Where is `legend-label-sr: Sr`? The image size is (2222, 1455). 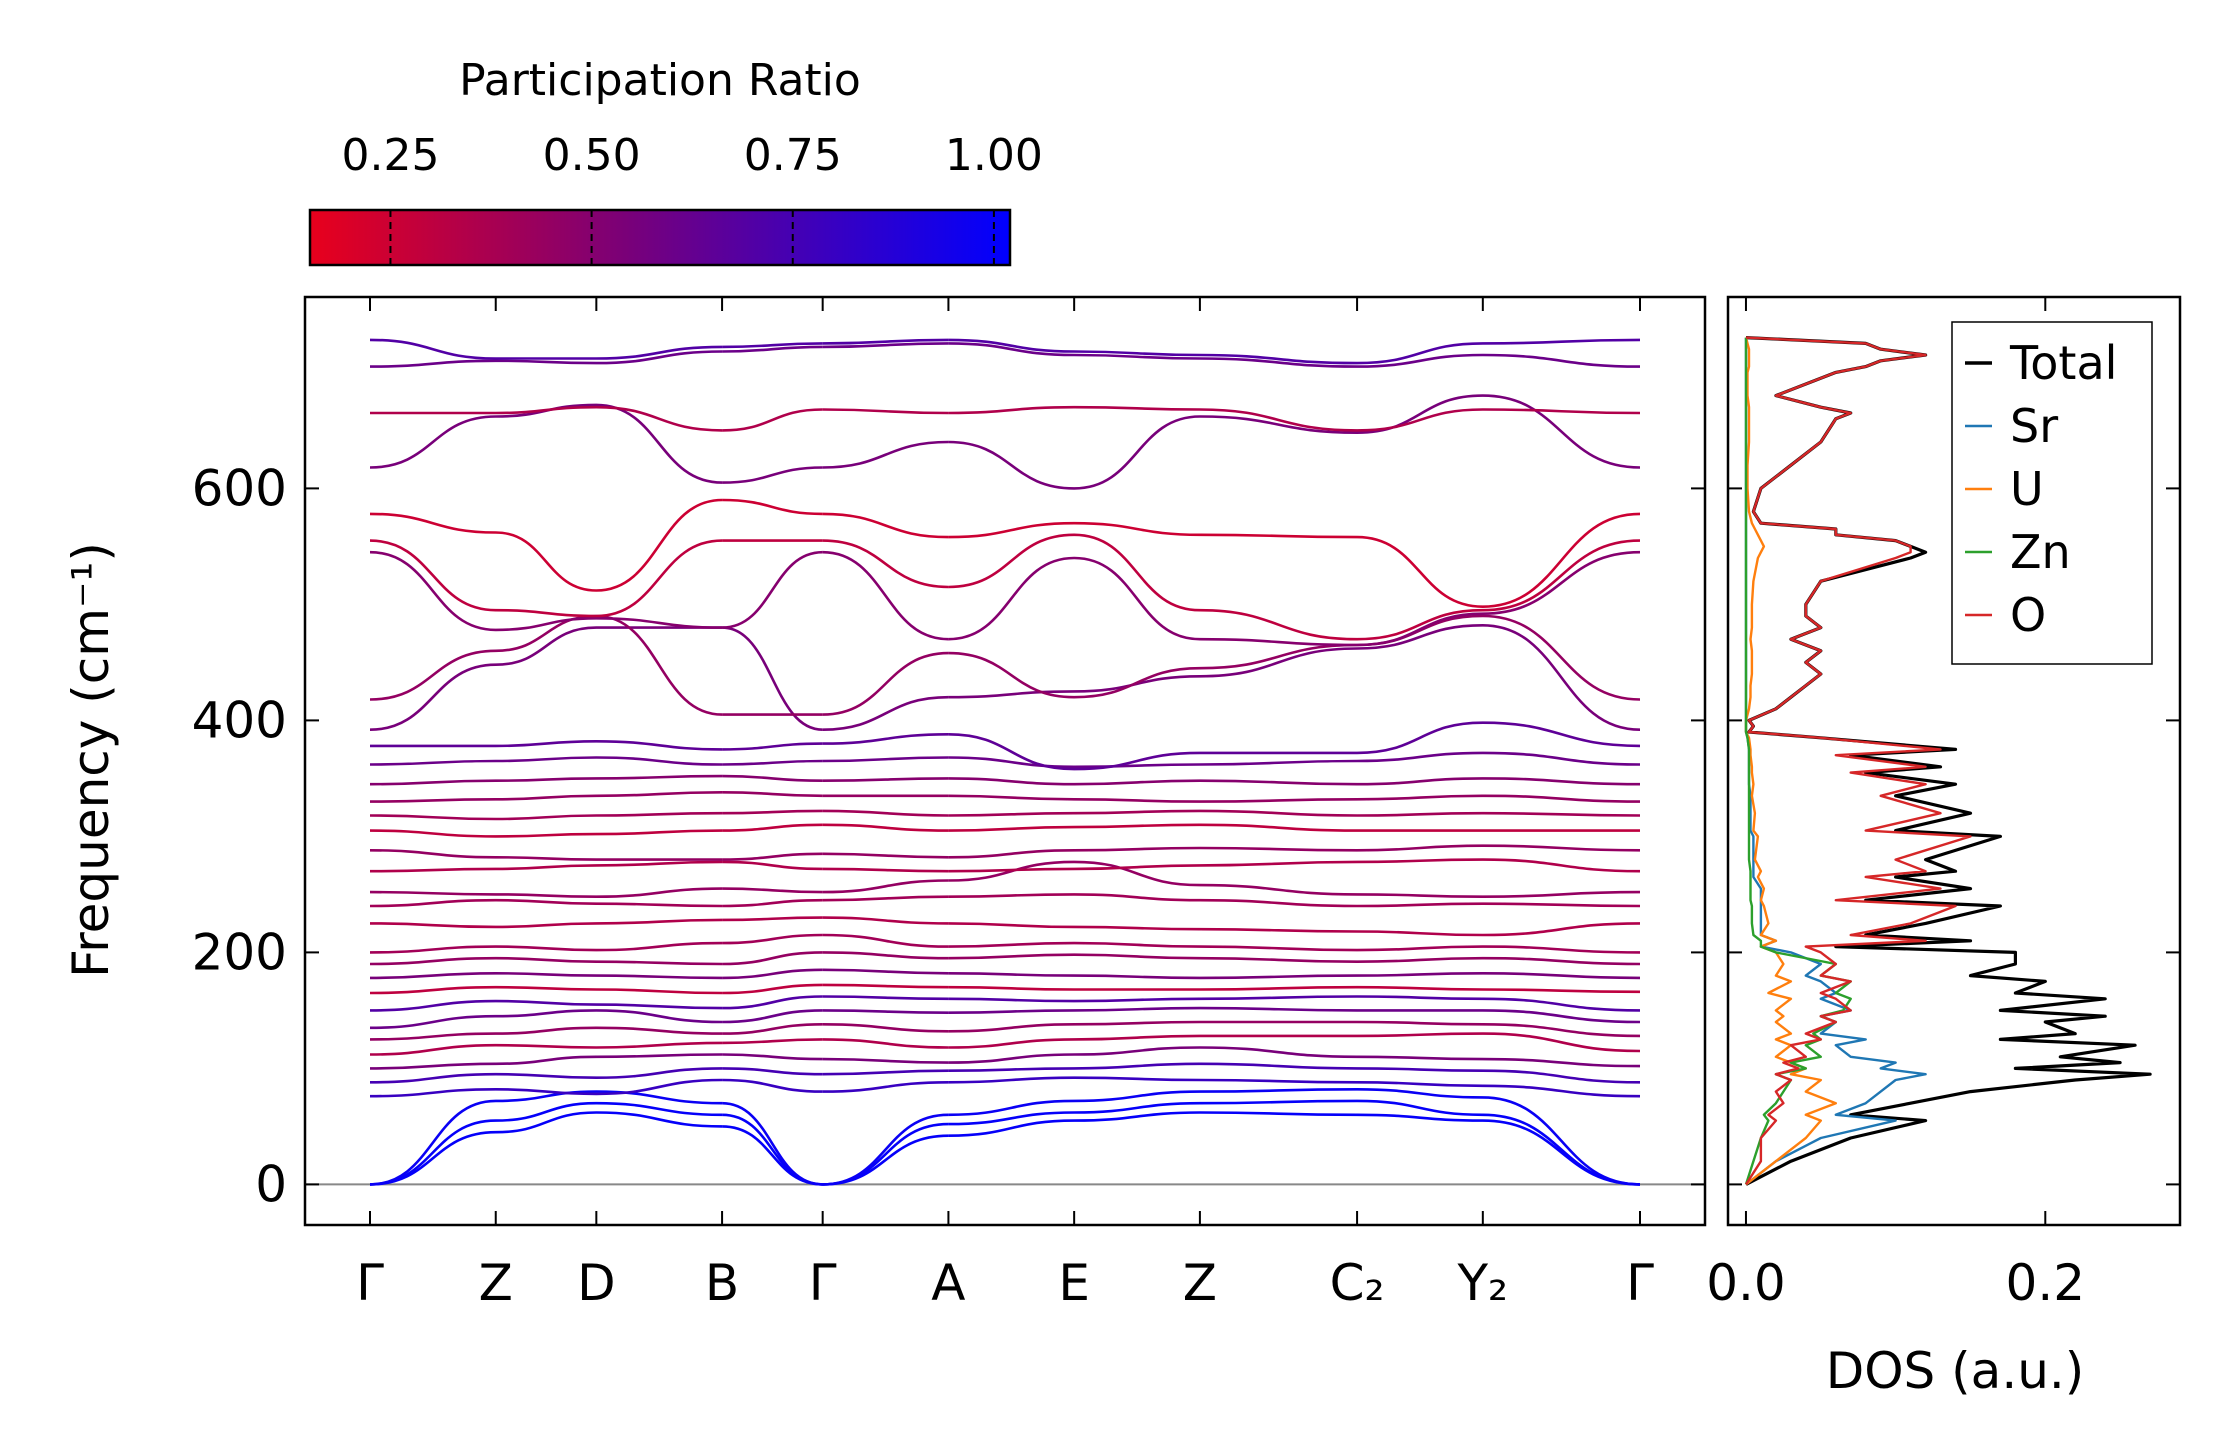 legend-label-sr: Sr is located at coordinates (2034, 426).